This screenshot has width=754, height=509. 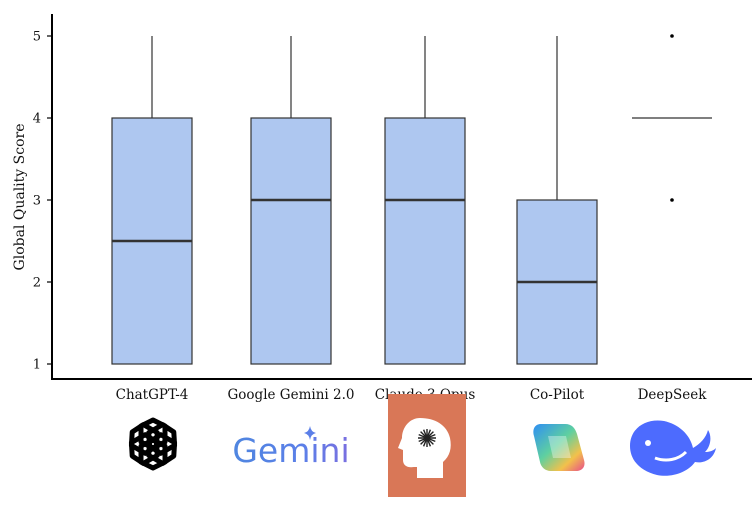 What do you see at coordinates (673, 395) in the screenshot?
I see `category-label: DeepSeek` at bounding box center [673, 395].